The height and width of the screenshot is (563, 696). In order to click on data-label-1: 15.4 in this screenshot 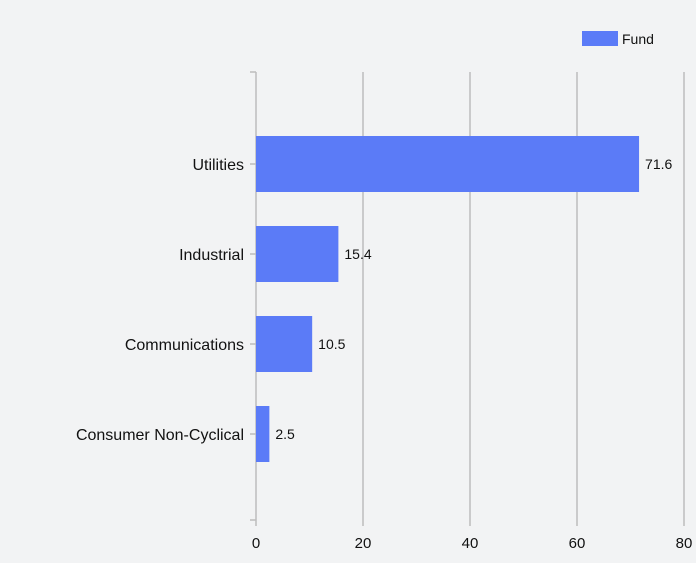, I will do `click(357, 254)`.